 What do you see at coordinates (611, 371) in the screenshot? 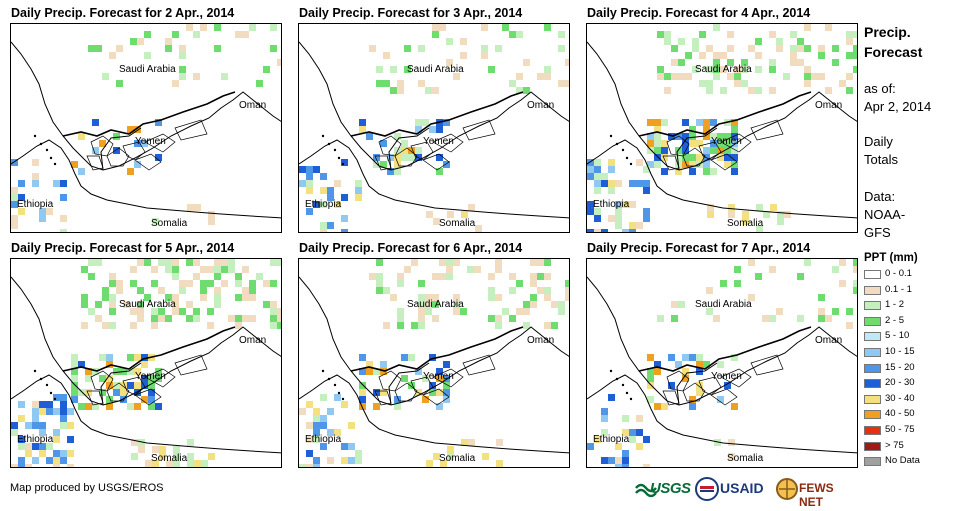
I see `island-mark` at bounding box center [611, 371].